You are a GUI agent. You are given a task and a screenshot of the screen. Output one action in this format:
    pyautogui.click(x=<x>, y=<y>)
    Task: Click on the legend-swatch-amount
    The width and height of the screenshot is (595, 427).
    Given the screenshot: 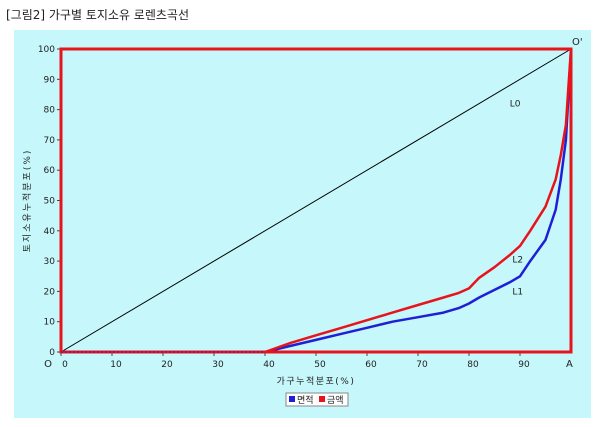 What is the action you would take?
    pyautogui.click(x=322, y=399)
    